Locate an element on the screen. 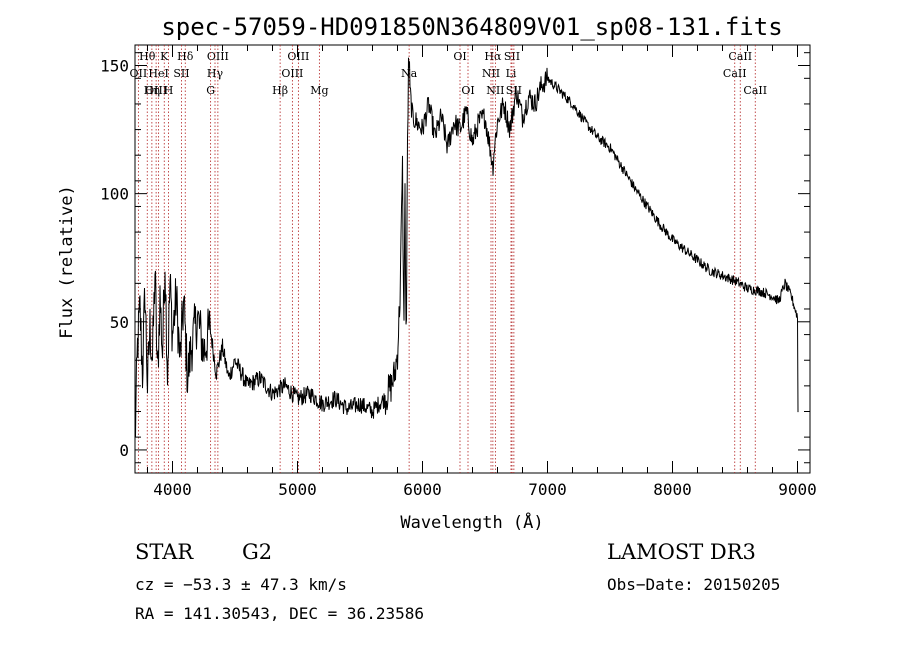 This screenshot has width=900, height=649. spectral-line-label: Hα is located at coordinates (493, 56).